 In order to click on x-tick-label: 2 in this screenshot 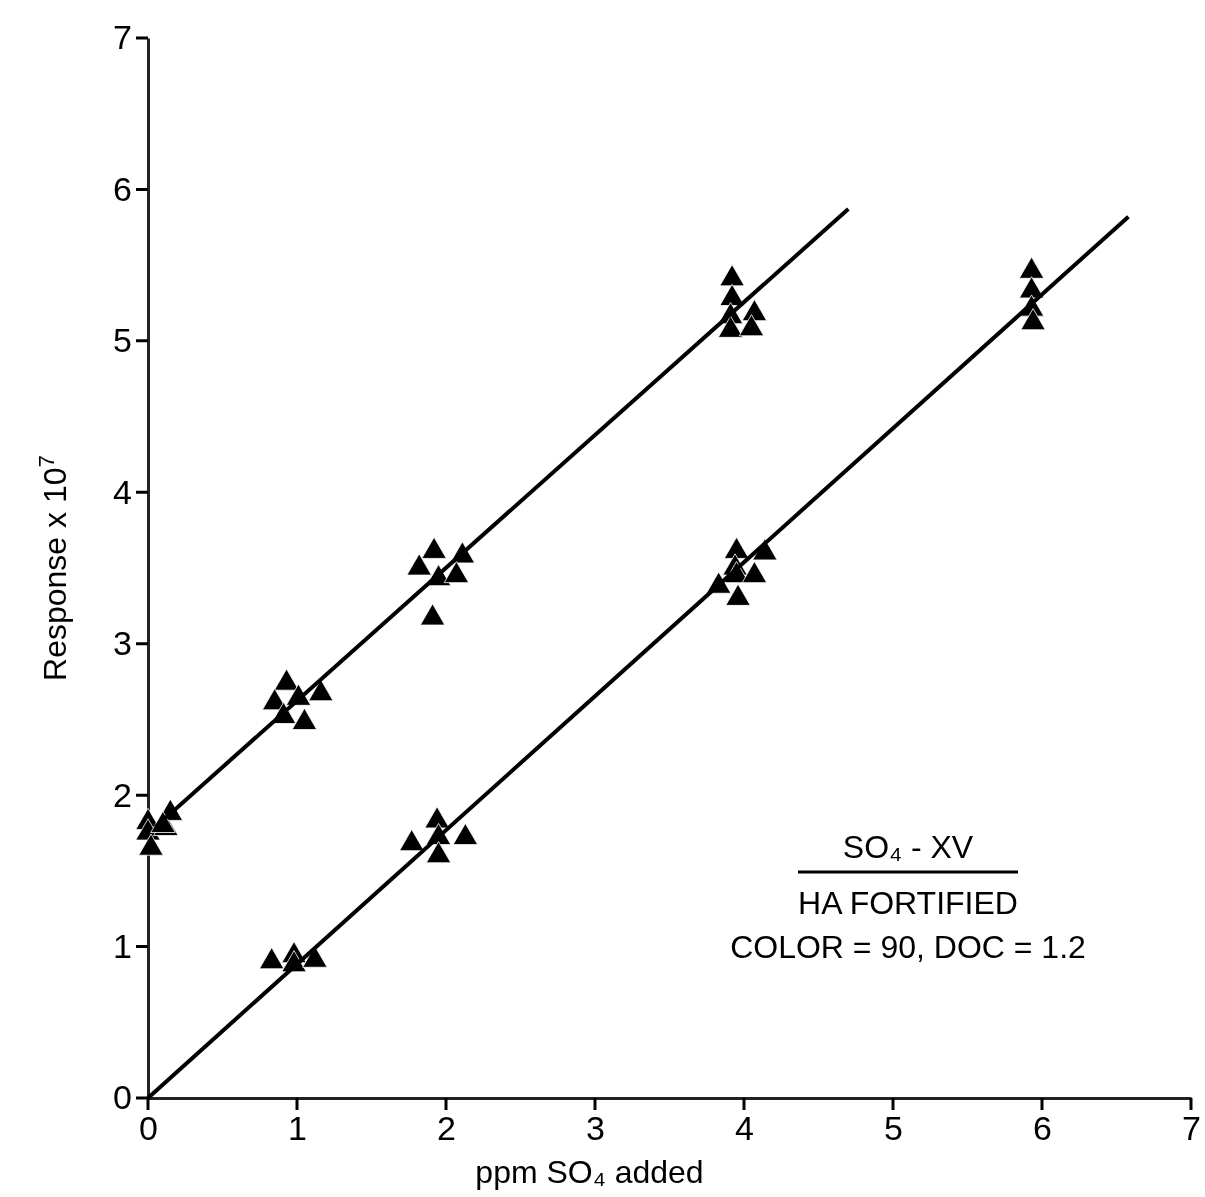, I will do `click(446, 1128)`.